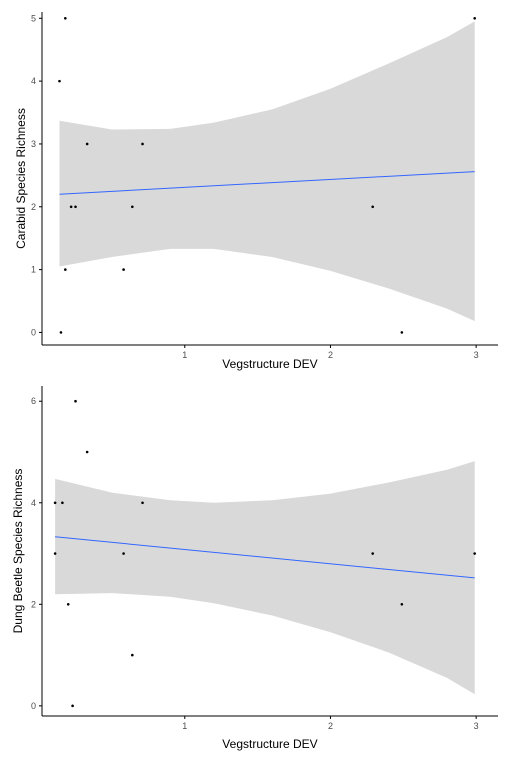 This screenshot has height=760, width=510. Describe the element at coordinates (269, 744) in the screenshot. I see `dung-beetle-x-axis-title: Vegstructure DEV` at that location.